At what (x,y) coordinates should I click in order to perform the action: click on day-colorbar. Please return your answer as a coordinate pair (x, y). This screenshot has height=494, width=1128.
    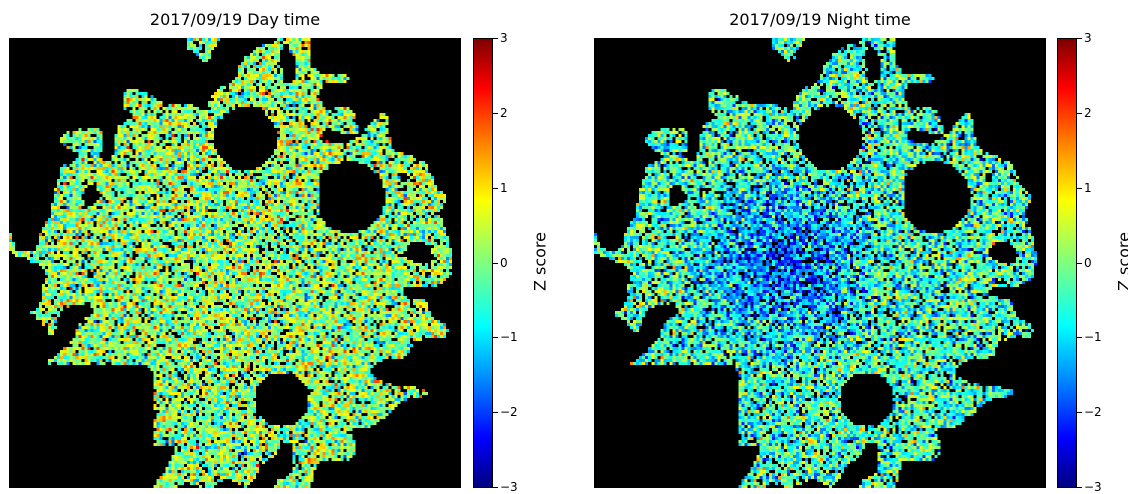
    Looking at the image, I should click on (483, 263).